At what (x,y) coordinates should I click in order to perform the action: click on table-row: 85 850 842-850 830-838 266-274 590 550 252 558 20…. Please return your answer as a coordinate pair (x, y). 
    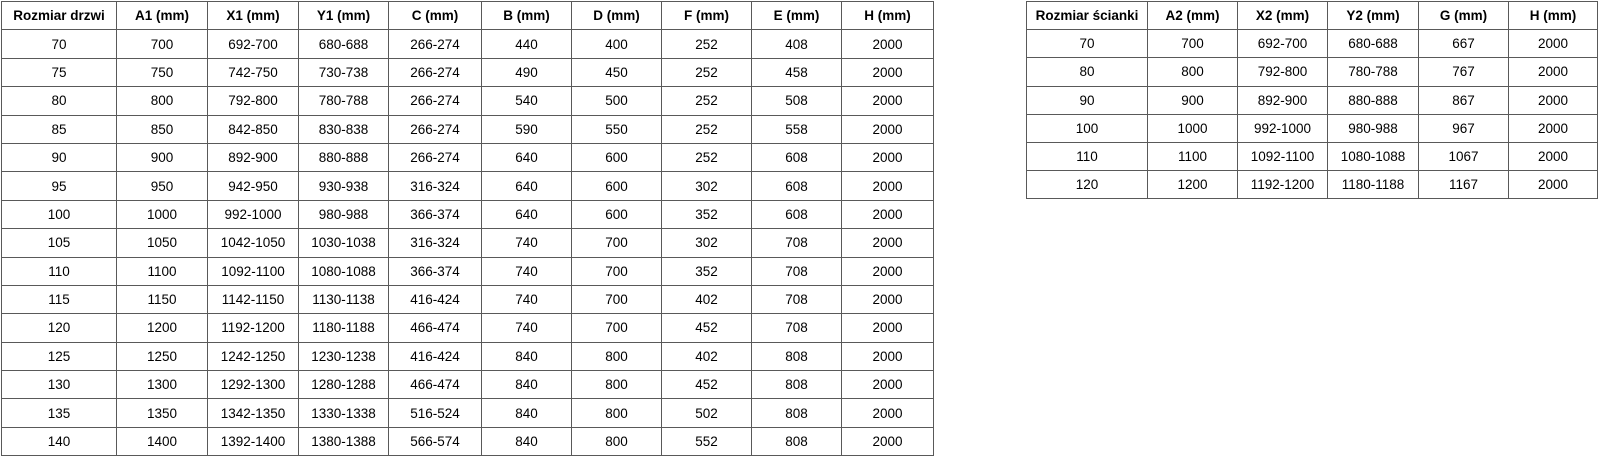
    Looking at the image, I should click on (467, 129).